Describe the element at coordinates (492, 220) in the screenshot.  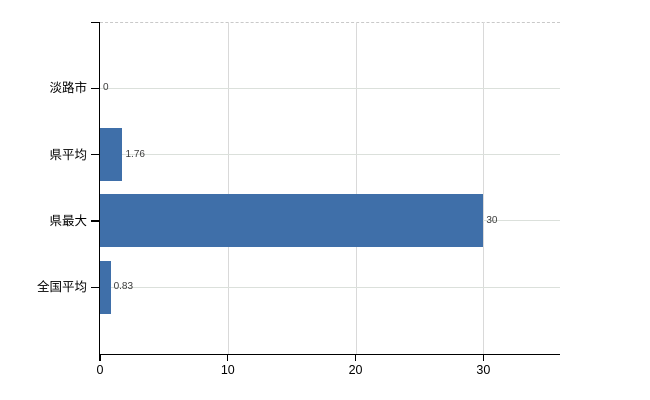
I see `bar-value-label: 30` at that location.